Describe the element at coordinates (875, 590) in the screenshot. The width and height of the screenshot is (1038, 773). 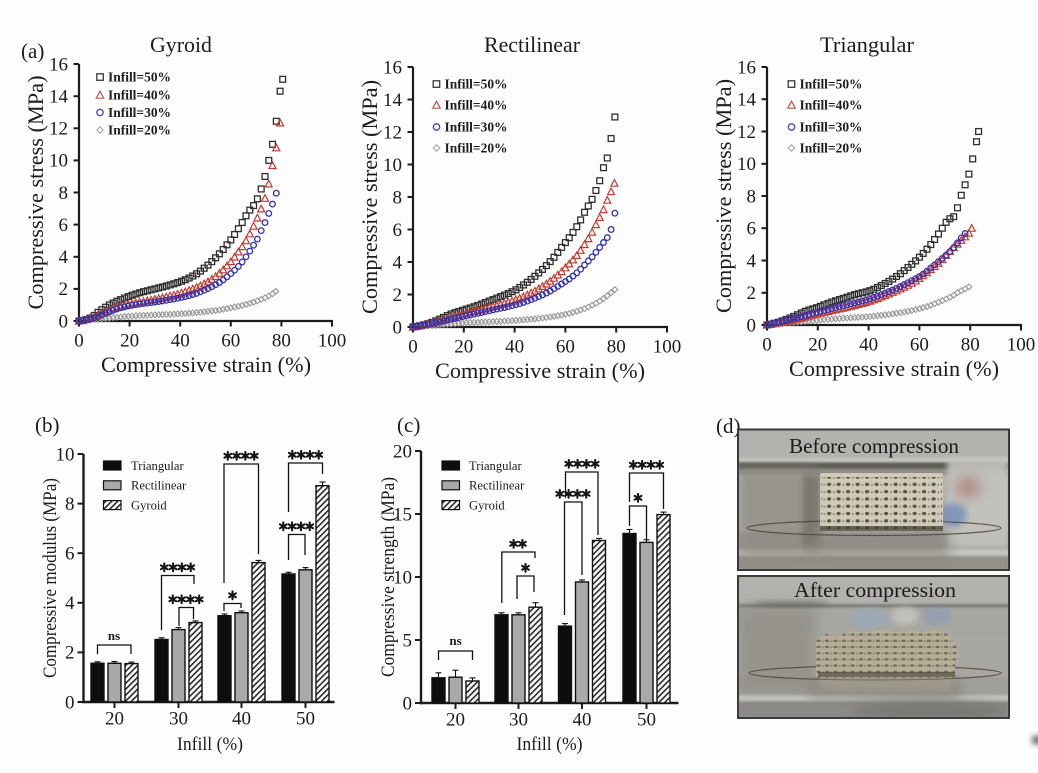
I see `svg-text: After compression` at that location.